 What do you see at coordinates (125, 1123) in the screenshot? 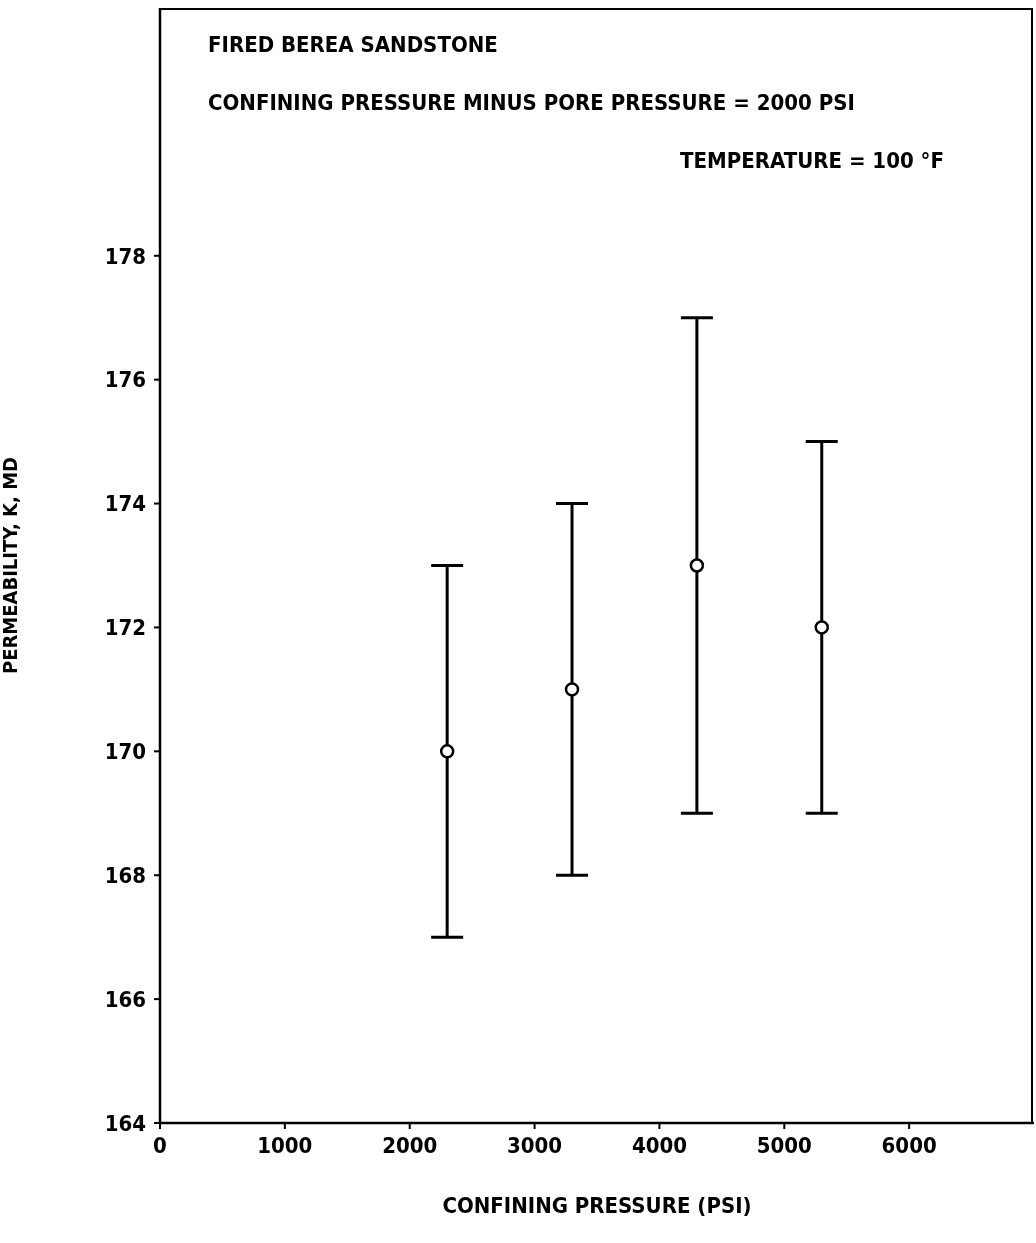
I see `y-tick-label: 164` at bounding box center [125, 1123].